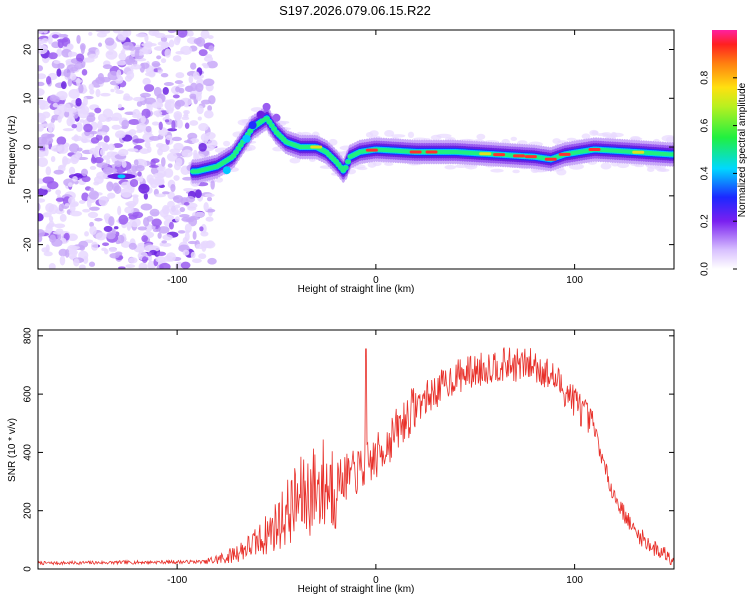 This screenshot has width=750, height=600. What do you see at coordinates (705, 125) in the screenshot?
I see `colorbar-tick-label: 0.6` at bounding box center [705, 125].